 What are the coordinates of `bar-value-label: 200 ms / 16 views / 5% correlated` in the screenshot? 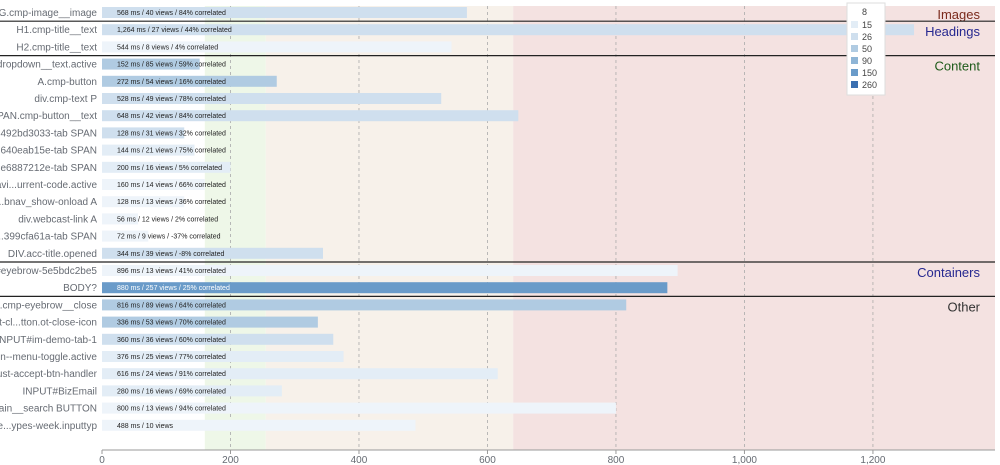 It's located at (169, 168).